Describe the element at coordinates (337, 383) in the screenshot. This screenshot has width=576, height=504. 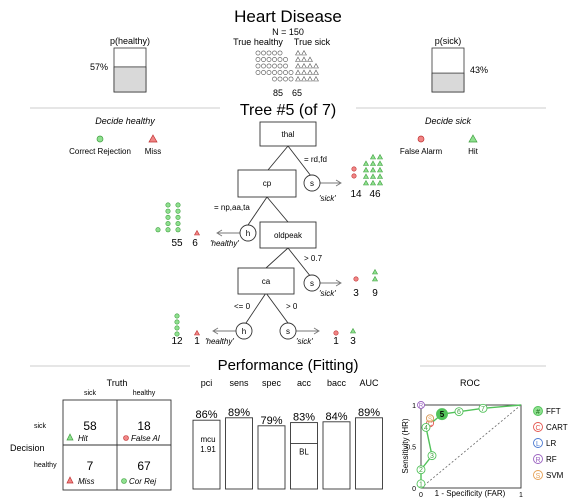
I see `stat-header-bacc: bacc` at that location.